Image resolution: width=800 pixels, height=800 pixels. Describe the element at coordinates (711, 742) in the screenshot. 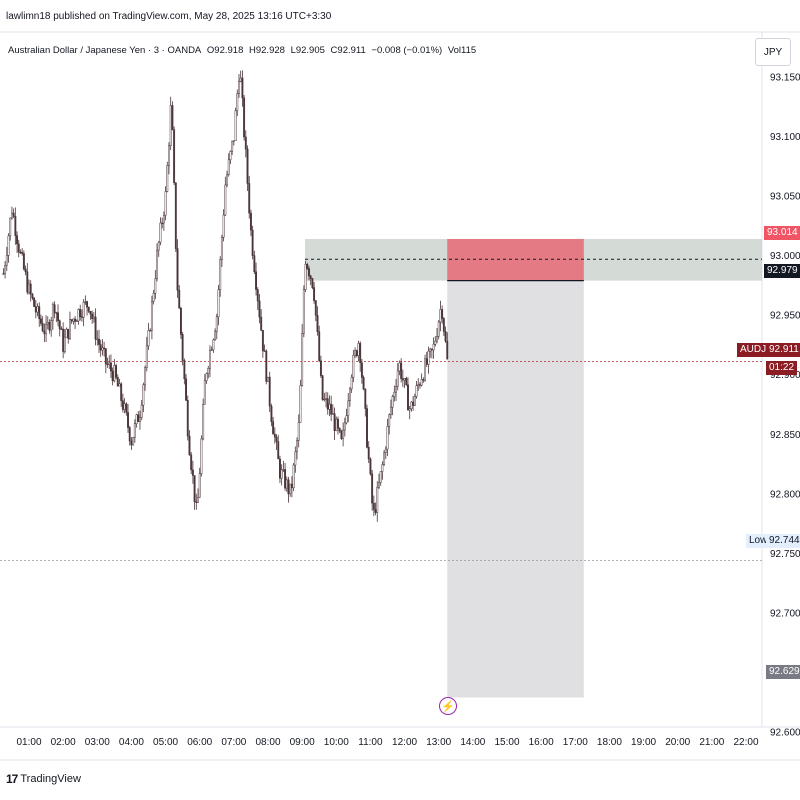

I see `x-tick-label: 21:00` at that location.